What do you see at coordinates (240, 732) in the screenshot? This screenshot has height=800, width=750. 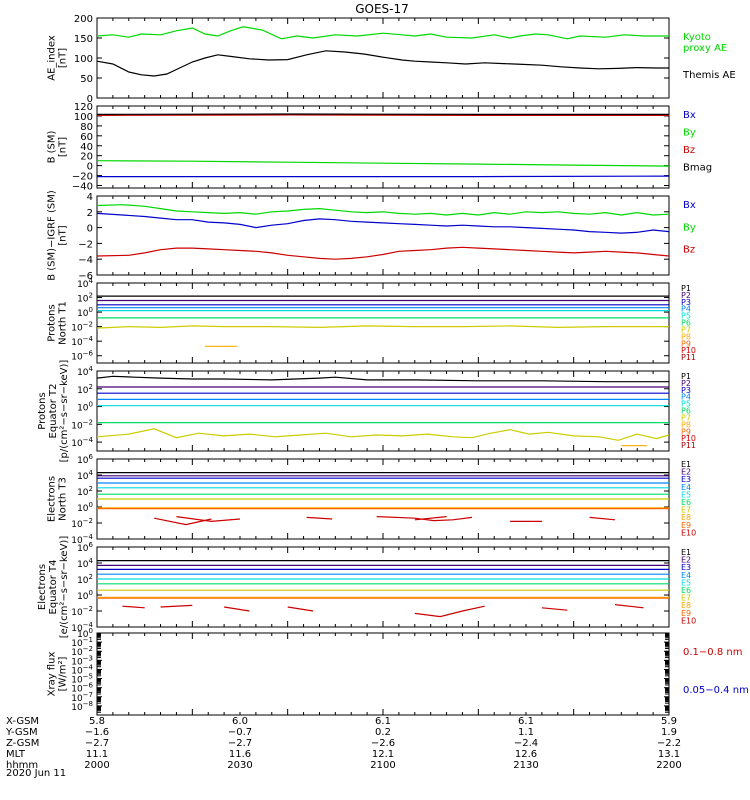 I see `x-row-value: −0.7` at bounding box center [240, 732].